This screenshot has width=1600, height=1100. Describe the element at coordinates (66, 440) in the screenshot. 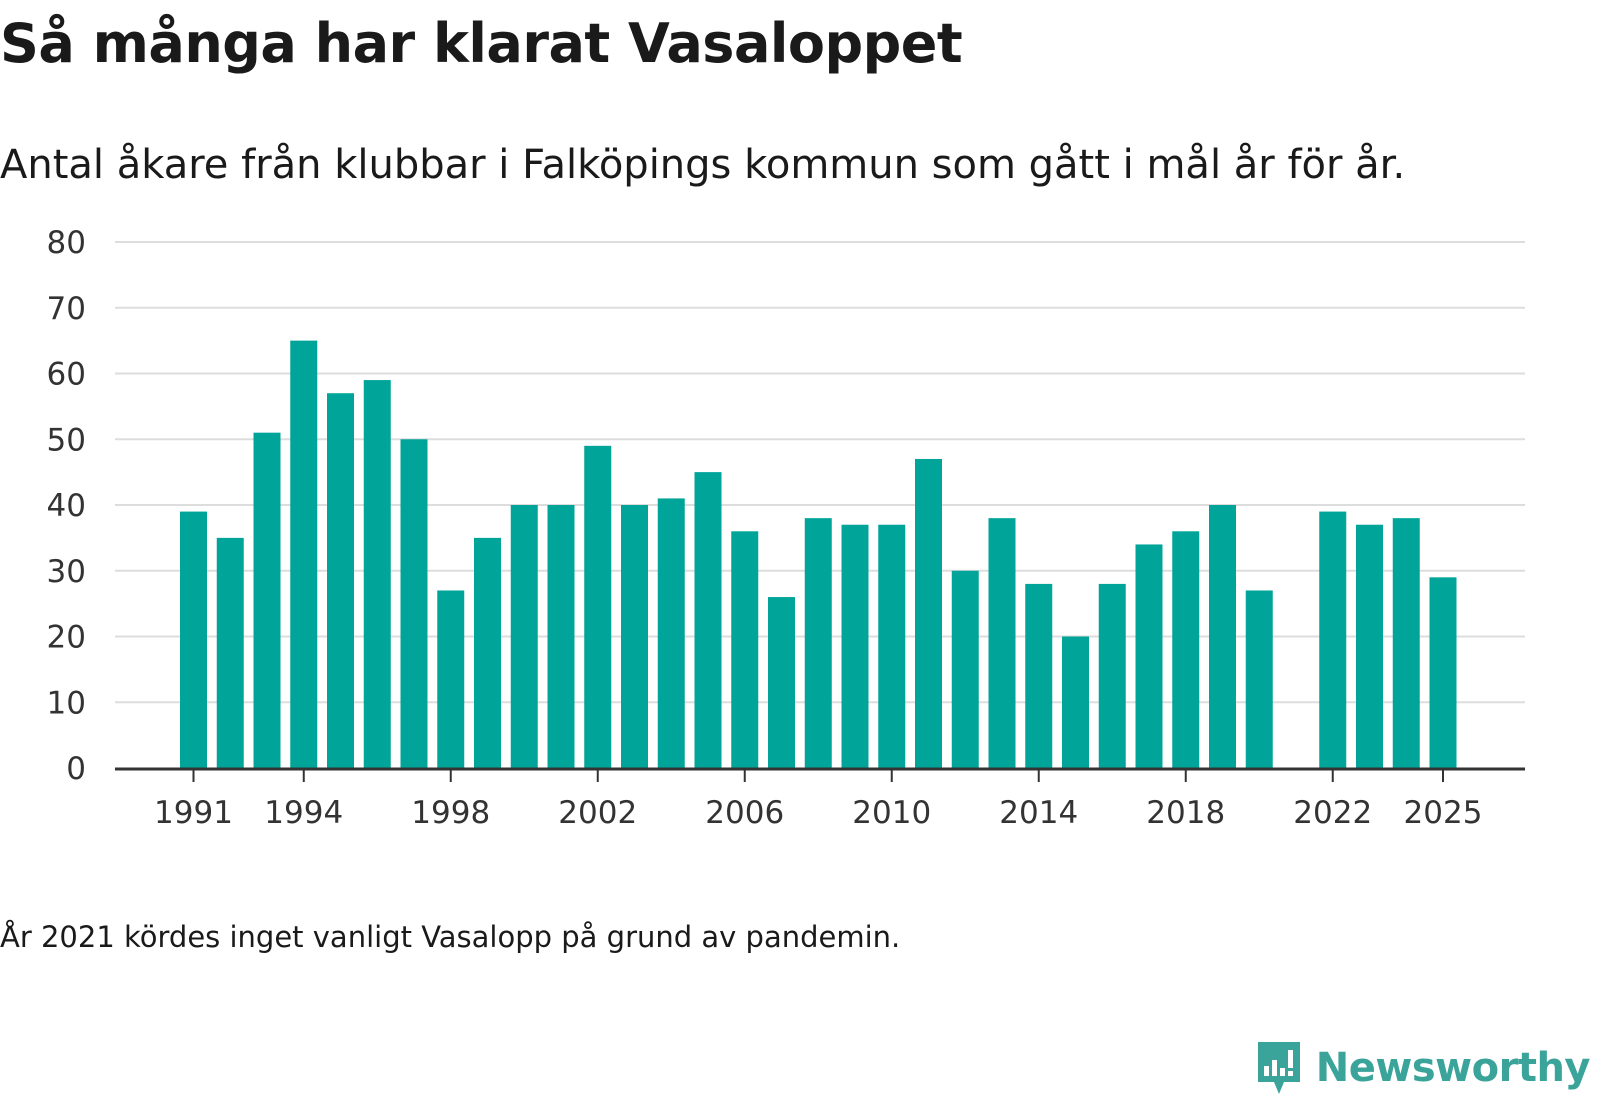

I see `y-tick-label: 50` at that location.